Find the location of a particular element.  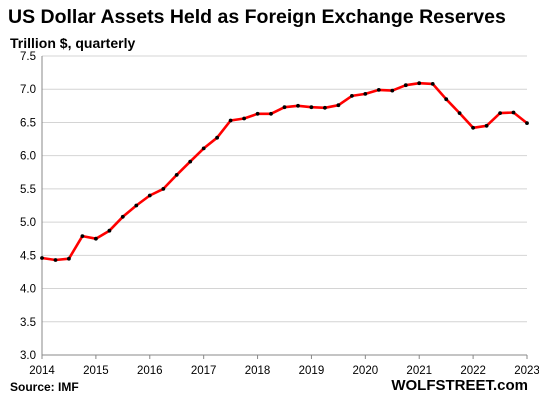

x-tick-label: 2018 is located at coordinates (258, 371).